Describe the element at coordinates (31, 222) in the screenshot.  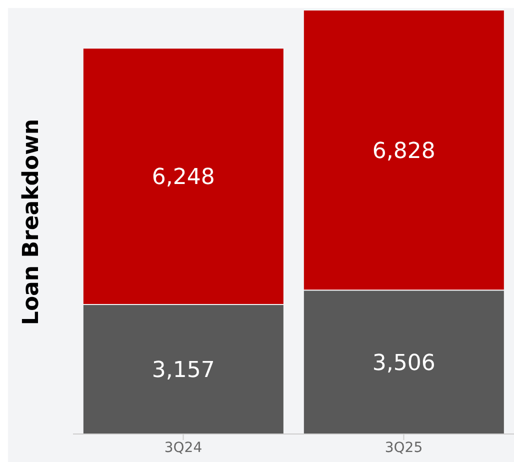
I see `y-axis-title: Loan Breakdown` at that location.